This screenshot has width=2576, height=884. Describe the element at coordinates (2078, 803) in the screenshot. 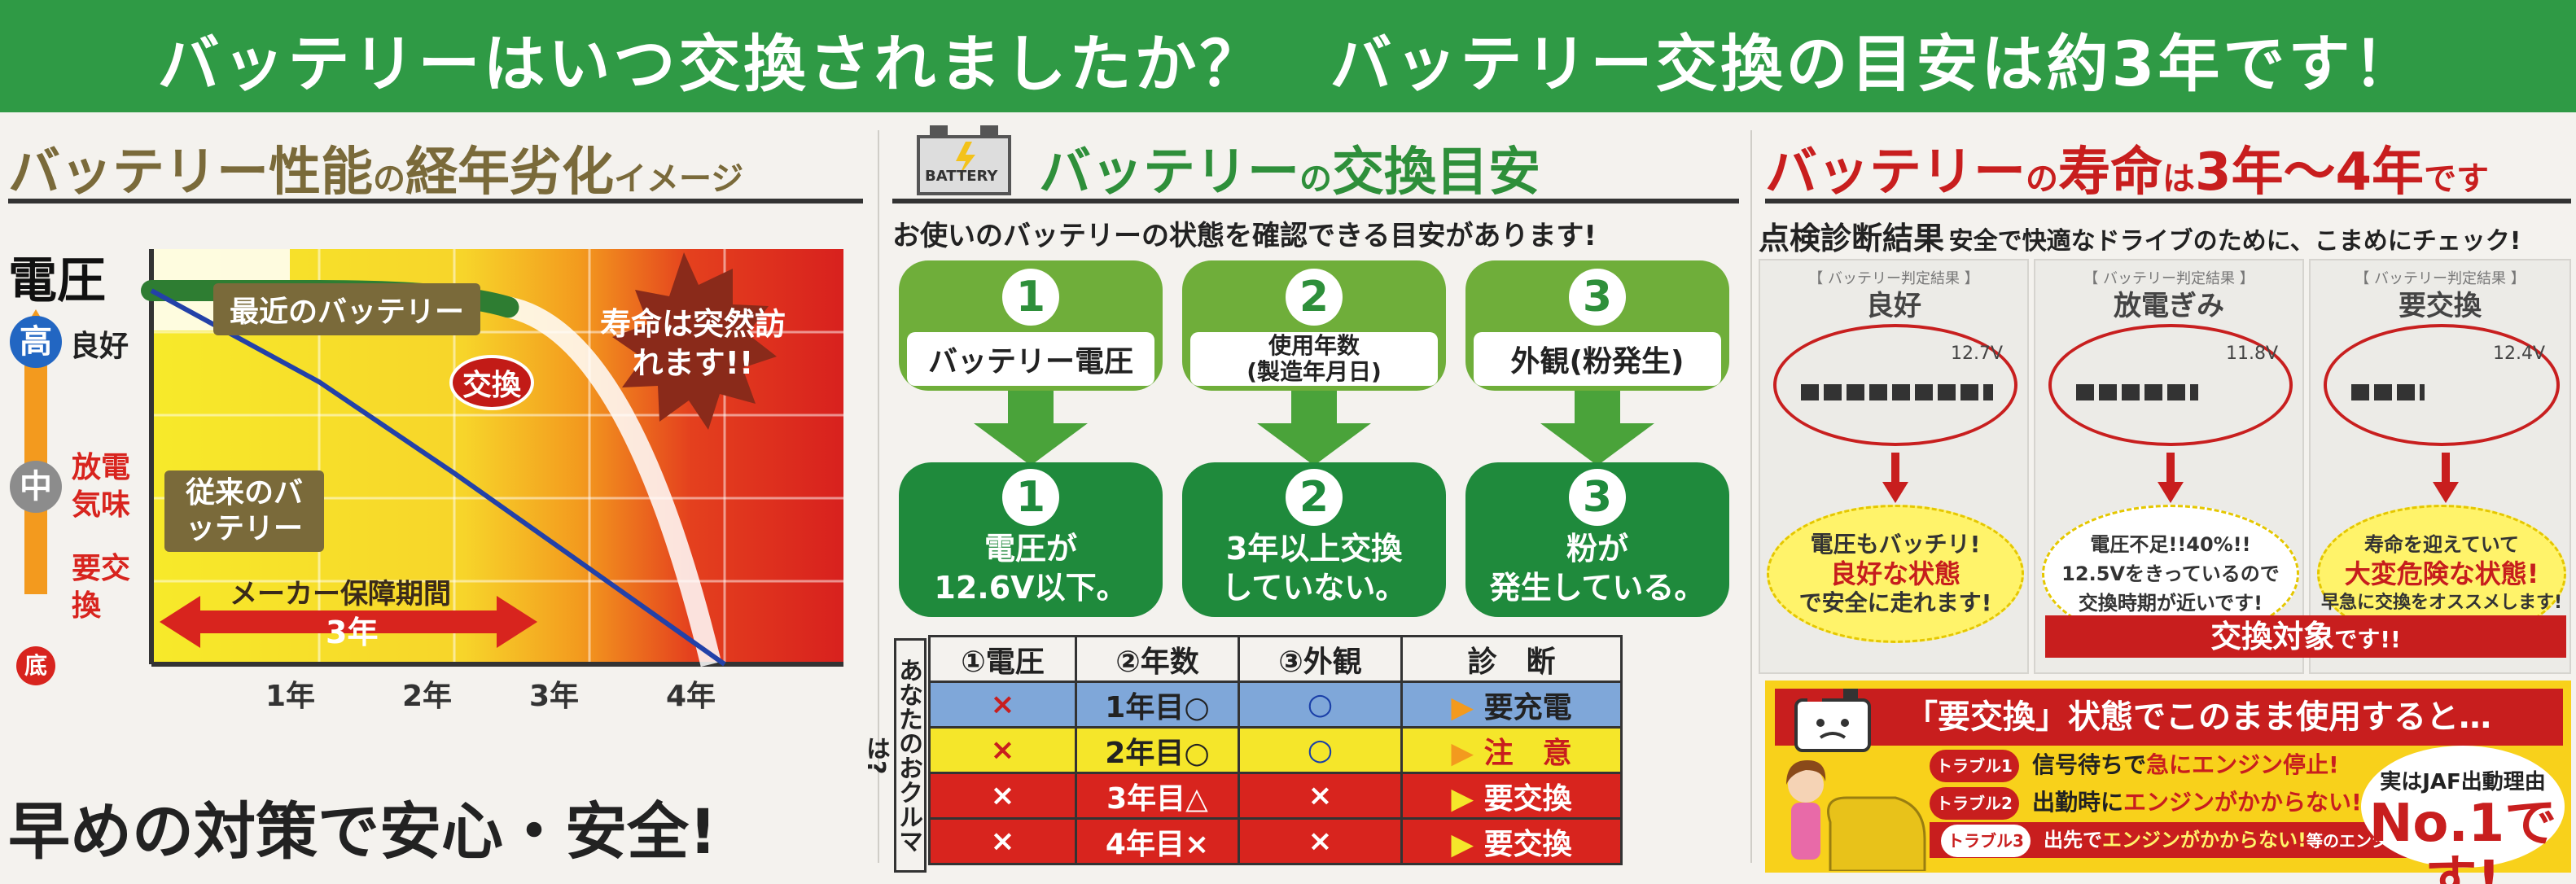

I see `trouble-2-pre: 出勤時に` at that location.